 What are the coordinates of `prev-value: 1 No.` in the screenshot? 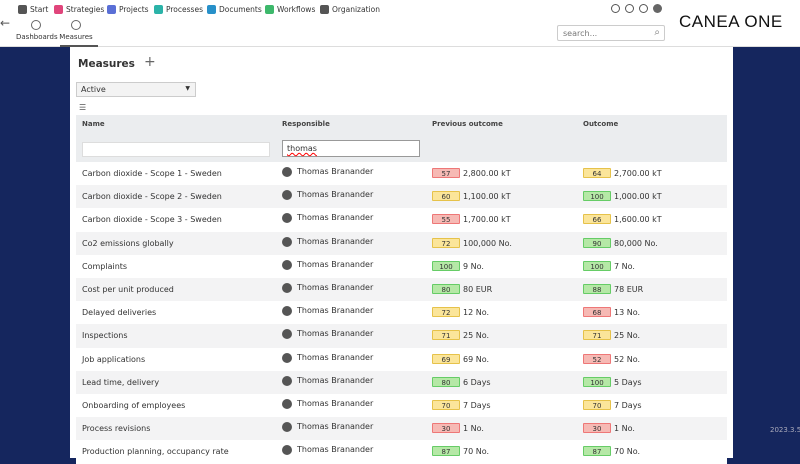 It's located at (473, 429).